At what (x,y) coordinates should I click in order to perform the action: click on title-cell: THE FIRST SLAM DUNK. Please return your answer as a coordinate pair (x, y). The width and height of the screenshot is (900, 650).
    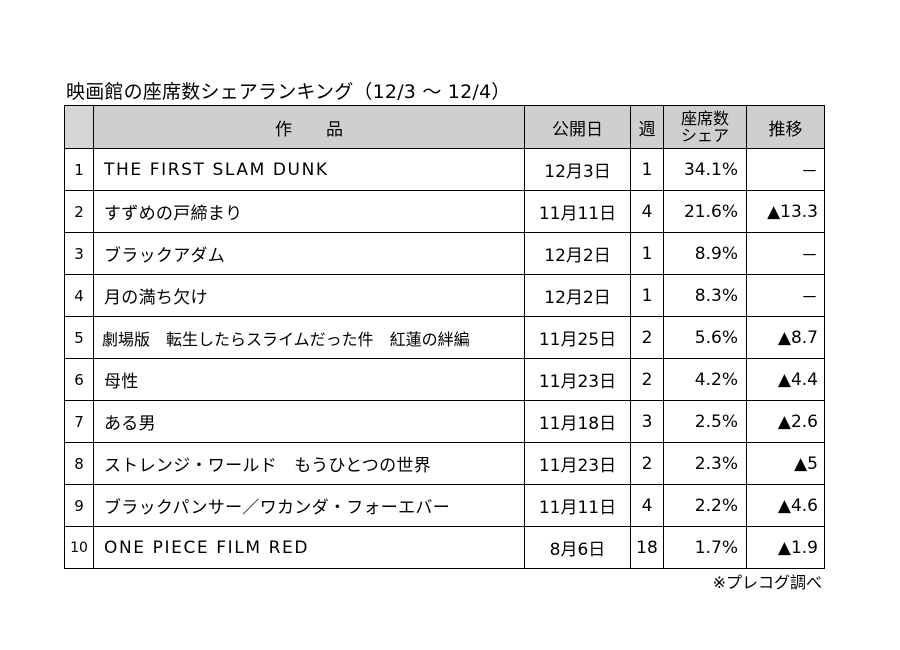
    Looking at the image, I should click on (309, 169).